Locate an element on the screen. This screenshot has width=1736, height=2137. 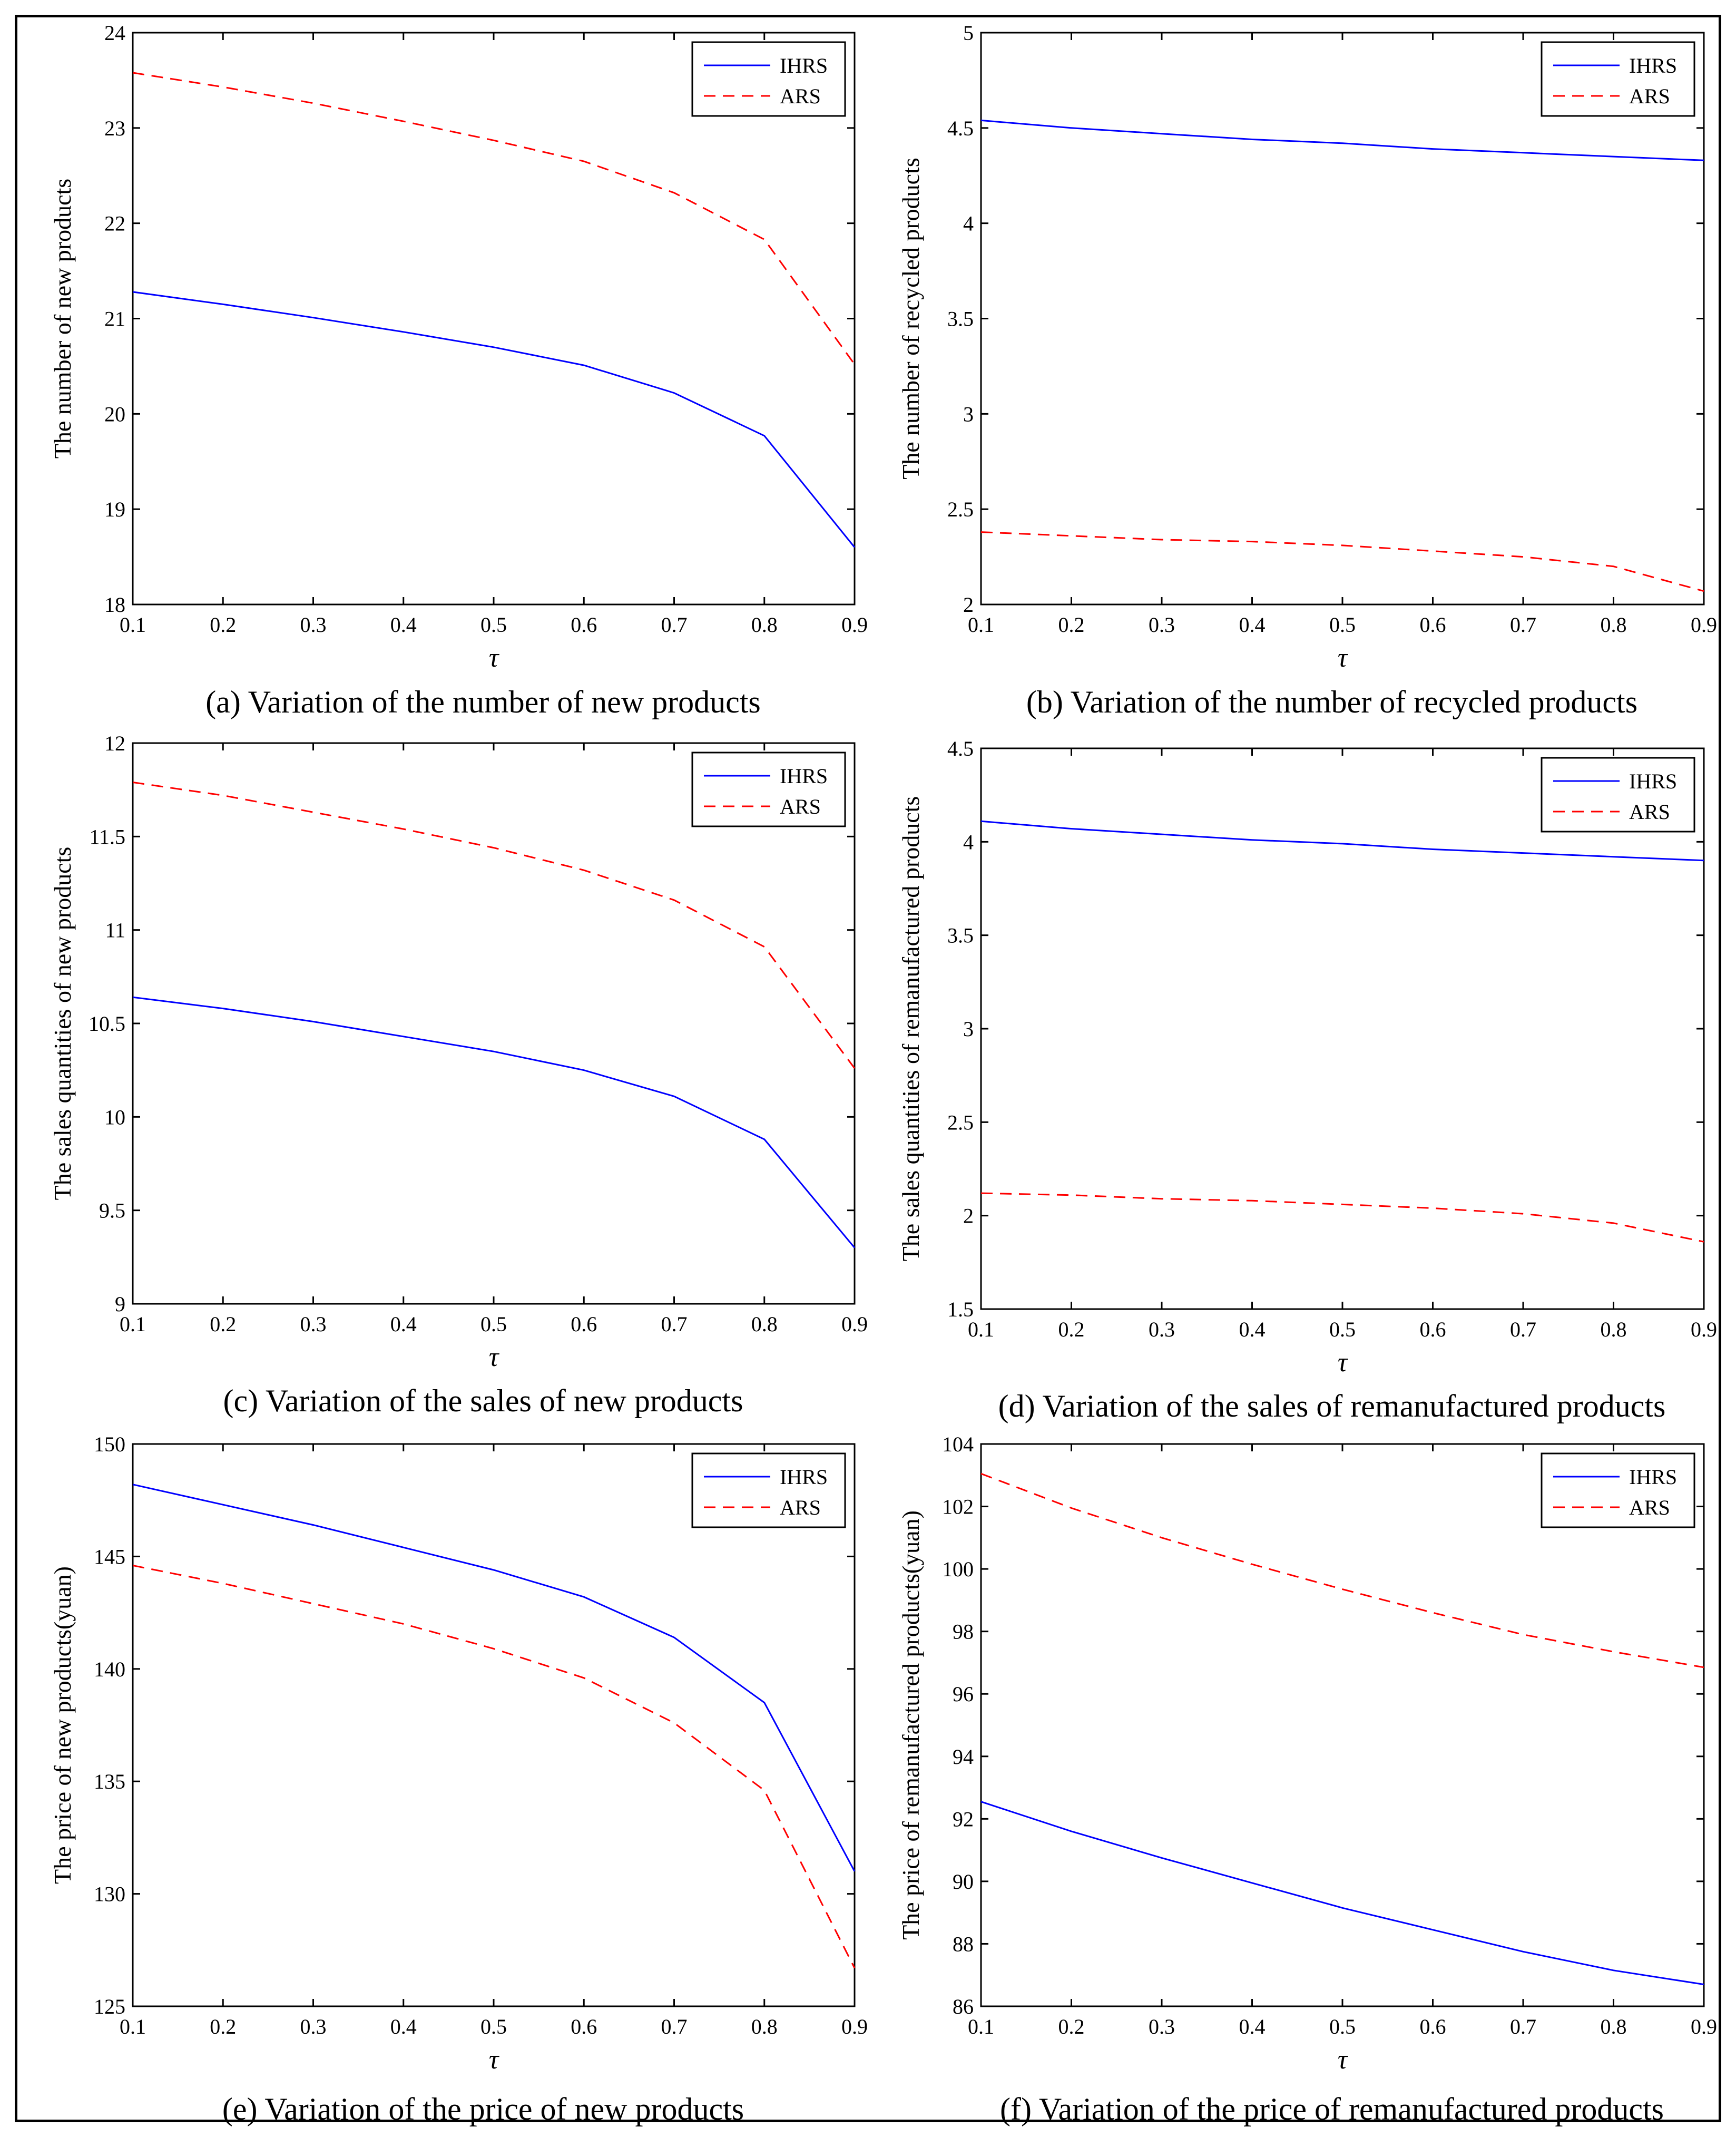
y-tick-label: 150 is located at coordinates (109, 1444).